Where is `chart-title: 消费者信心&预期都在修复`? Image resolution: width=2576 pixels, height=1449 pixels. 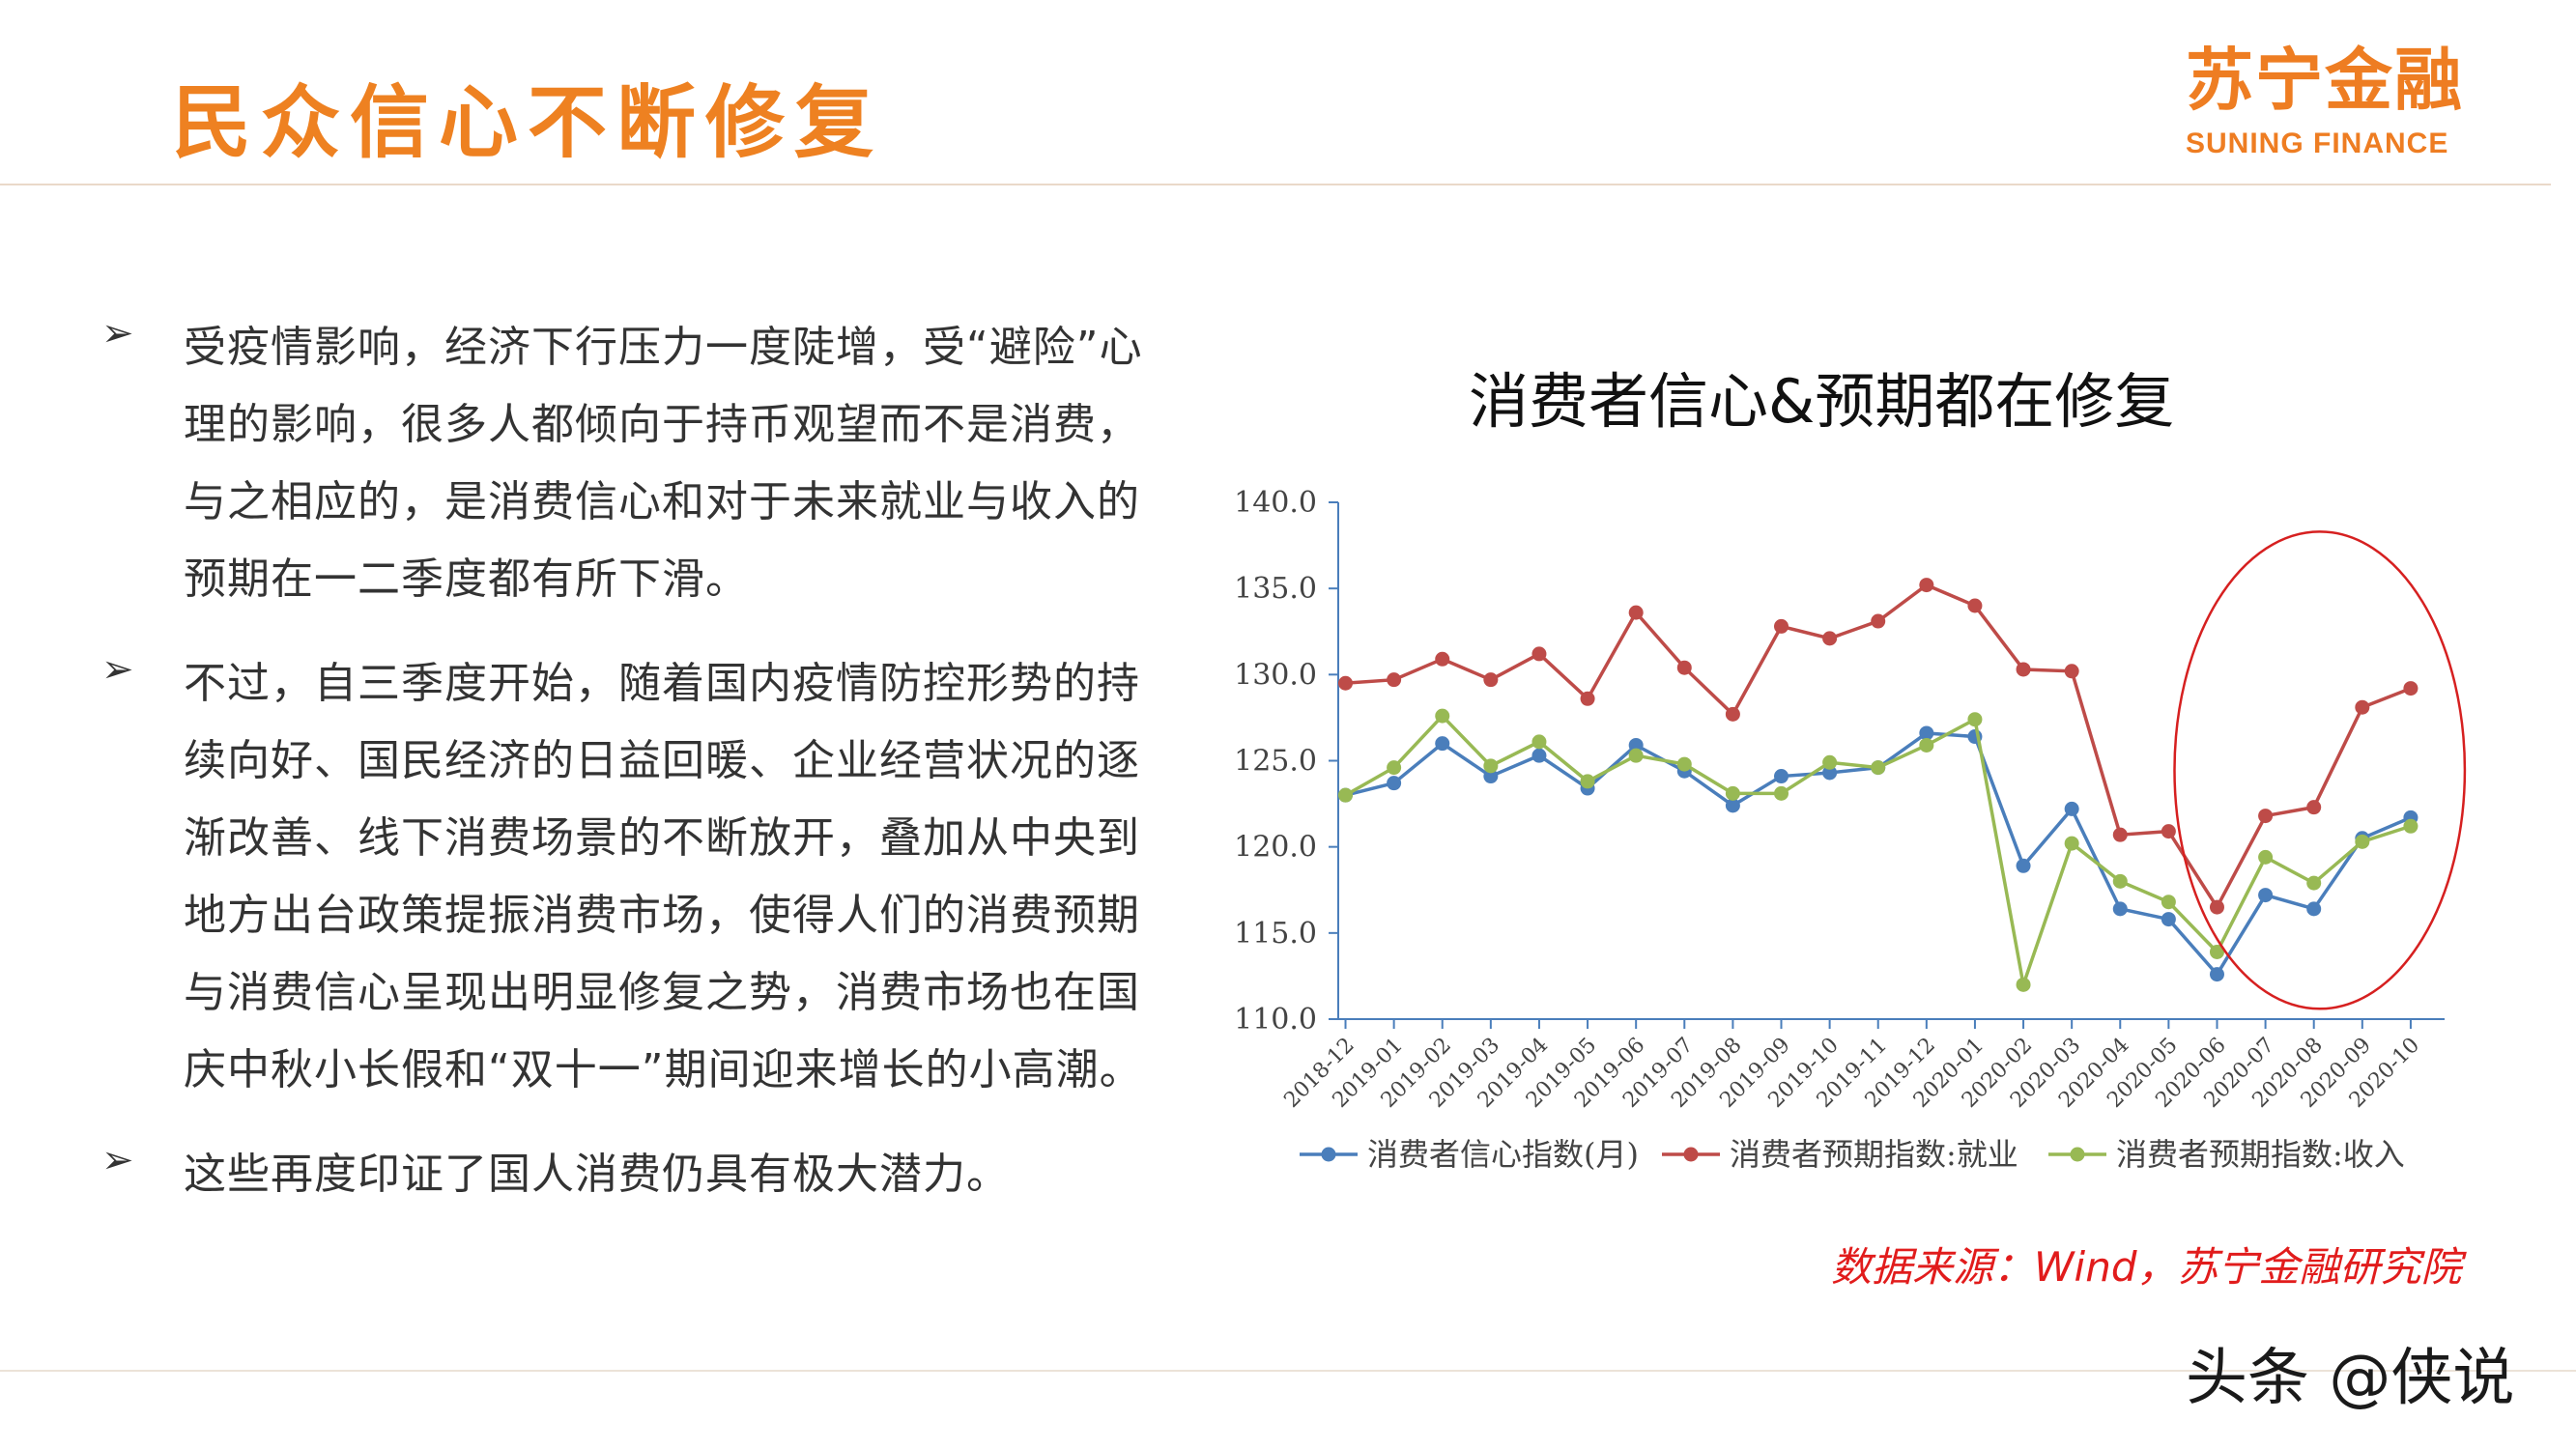 chart-title: 消费者信心&预期都在修复 is located at coordinates (1822, 401).